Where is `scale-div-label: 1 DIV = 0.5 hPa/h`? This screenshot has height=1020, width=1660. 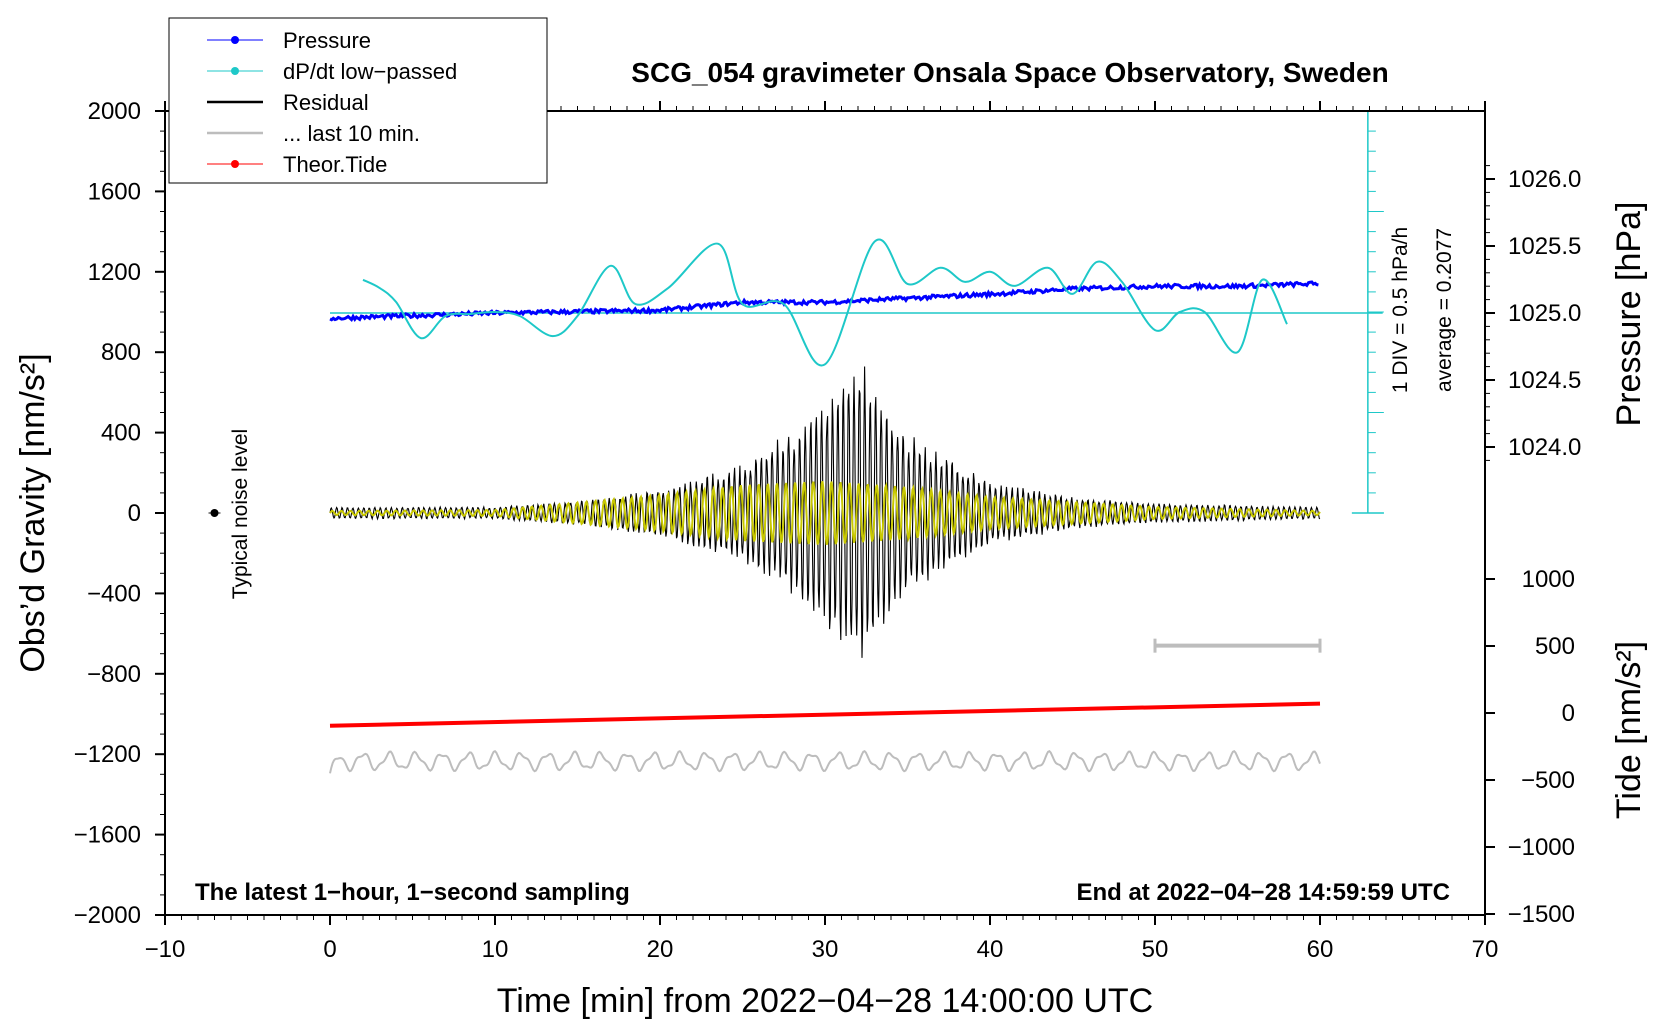
scale-div-label: 1 DIV = 0.5 hPa/h is located at coordinates (1400, 310).